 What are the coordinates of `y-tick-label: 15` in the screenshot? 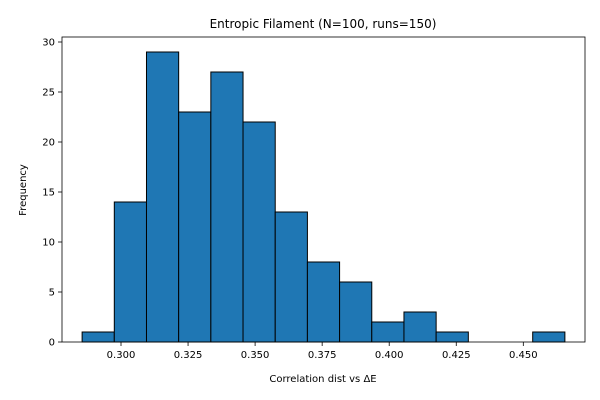 It's located at (48, 193).